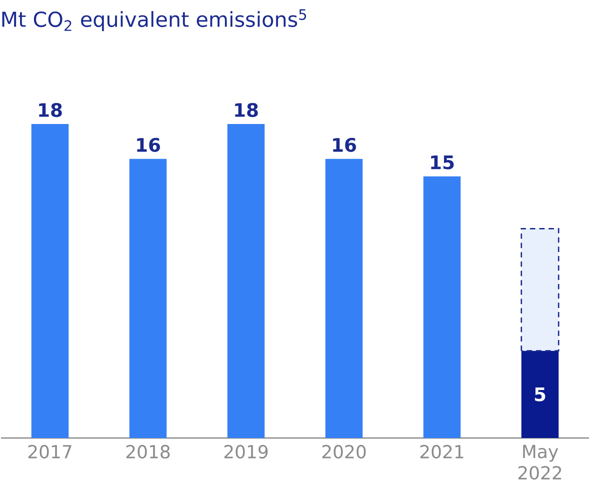 The width and height of the screenshot is (591, 497). What do you see at coordinates (154, 20) in the screenshot?
I see `chart-title: Mt CO$_{2}$ equivalent emissions$^{5}$` at bounding box center [154, 20].